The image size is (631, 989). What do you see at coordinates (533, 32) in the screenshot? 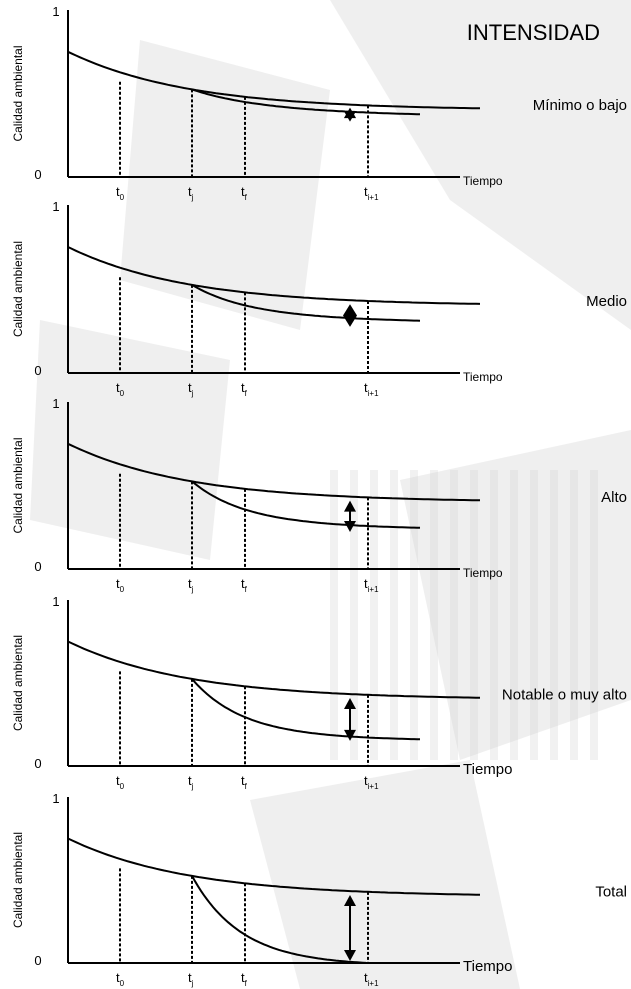
I see `figure-title: INTENSIDAD` at bounding box center [533, 32].